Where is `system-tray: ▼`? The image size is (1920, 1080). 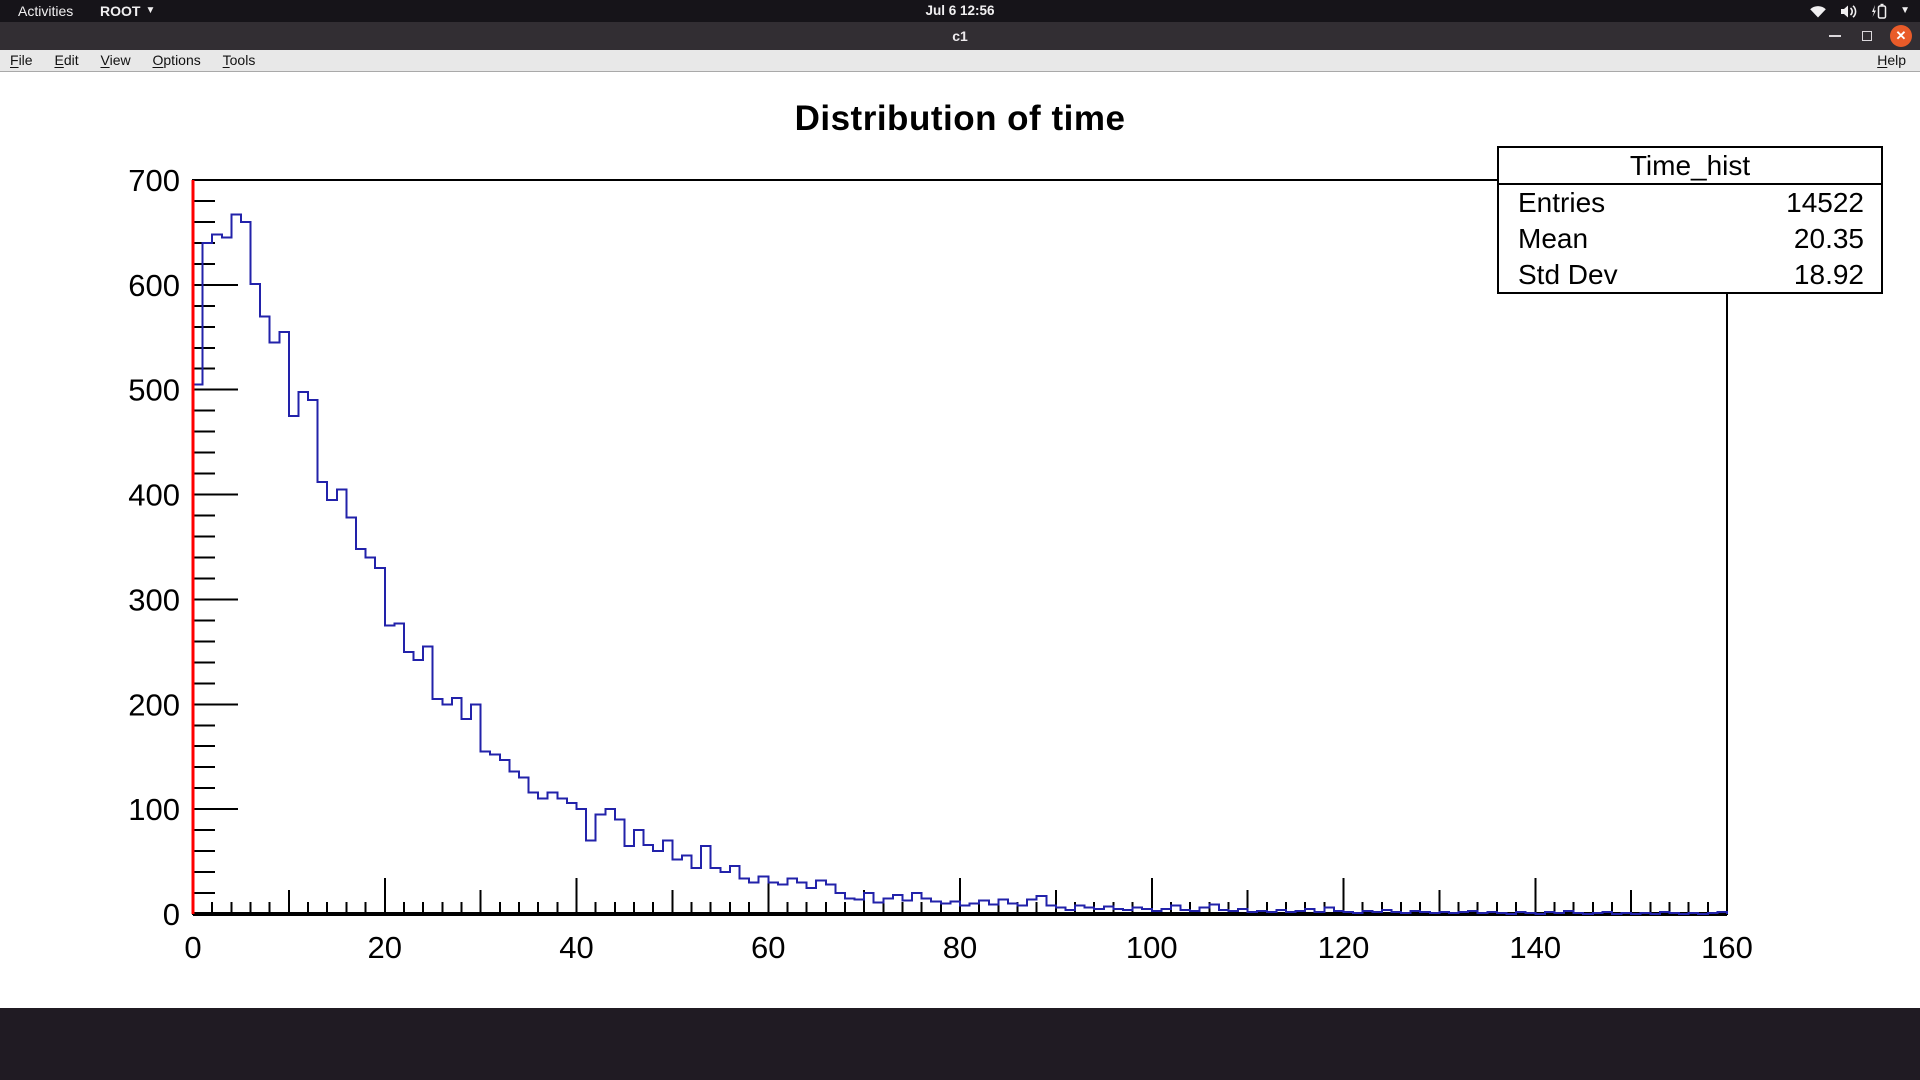
system-tray: ▼ is located at coordinates (1859, 11).